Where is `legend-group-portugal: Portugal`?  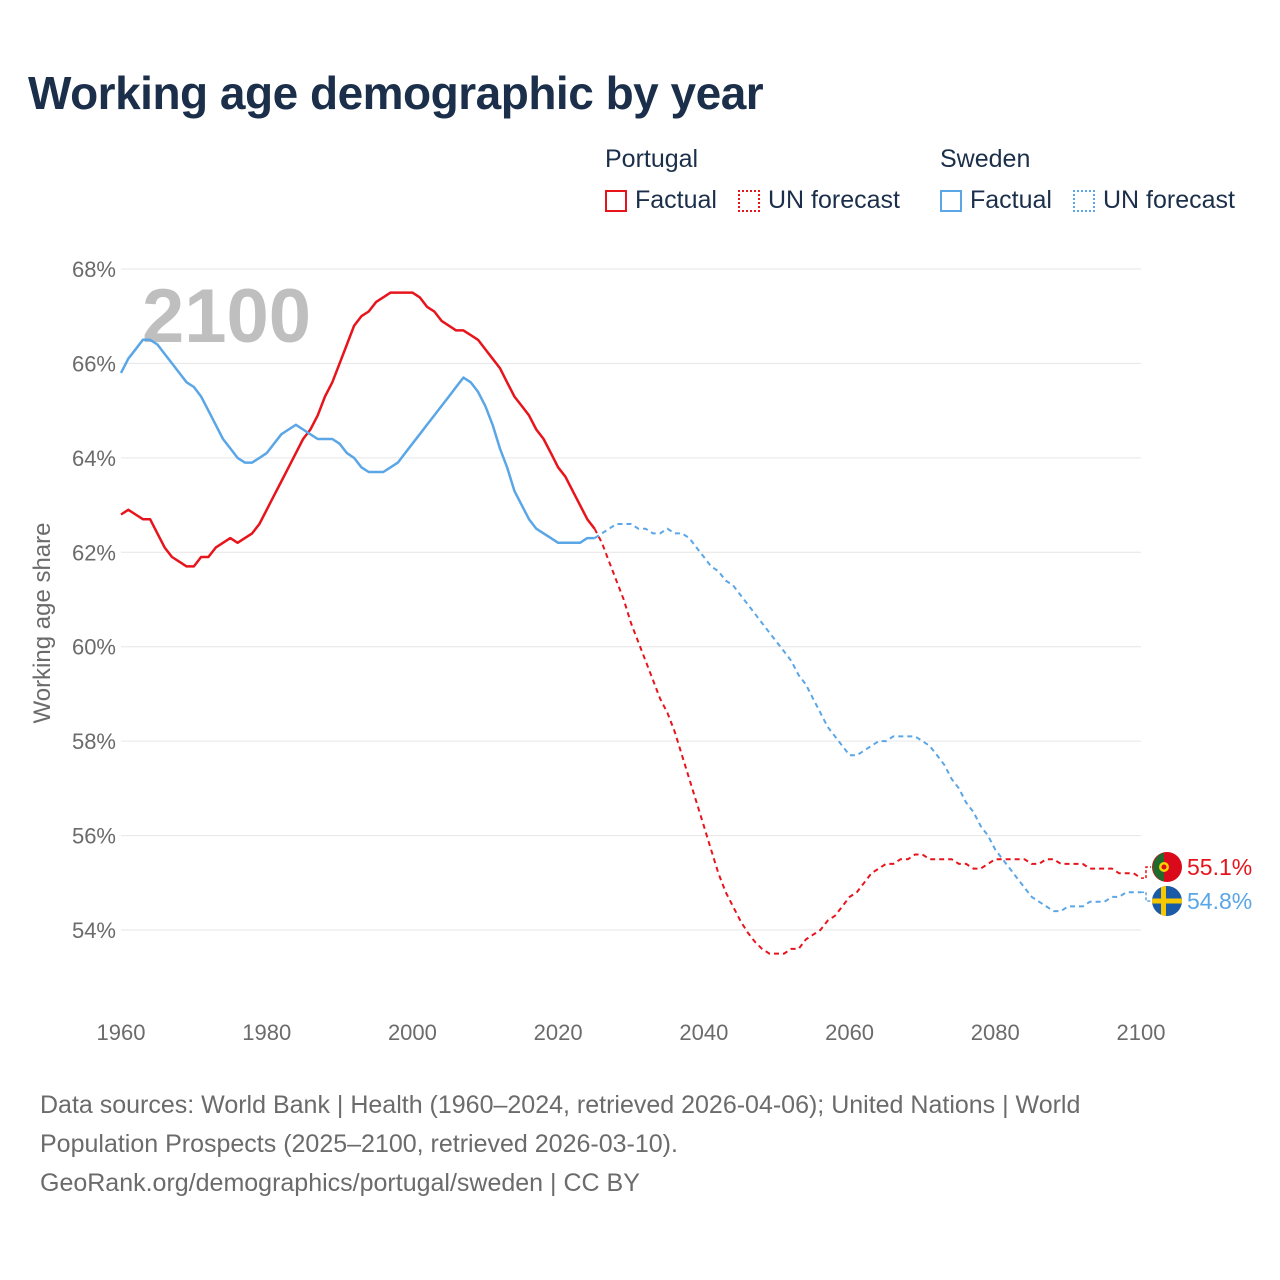 legend-group-portugal: Portugal is located at coordinates (652, 159).